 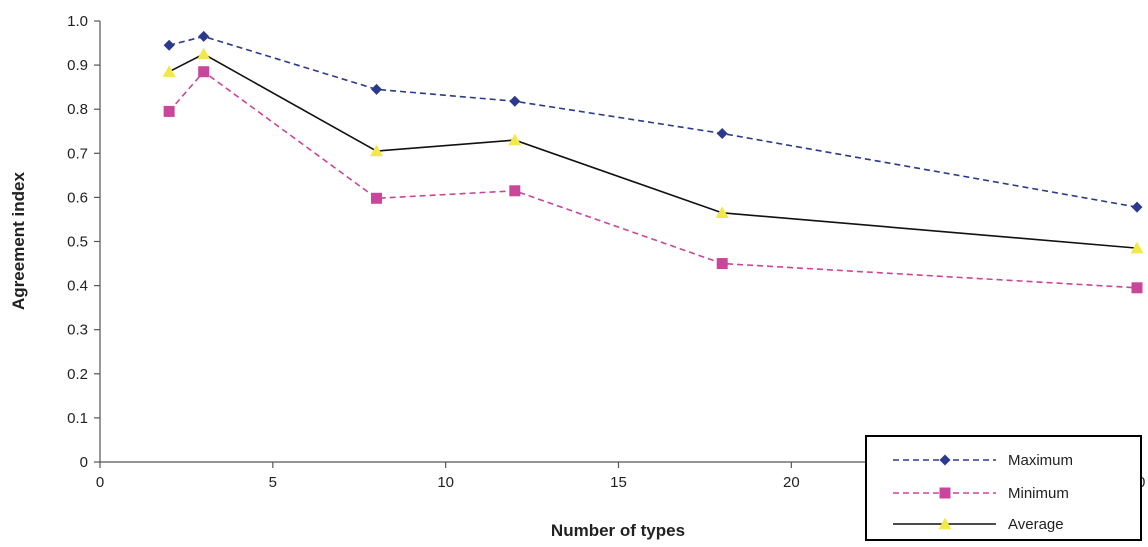 What do you see at coordinates (791, 482) in the screenshot?
I see `x-tick-label: 20` at bounding box center [791, 482].